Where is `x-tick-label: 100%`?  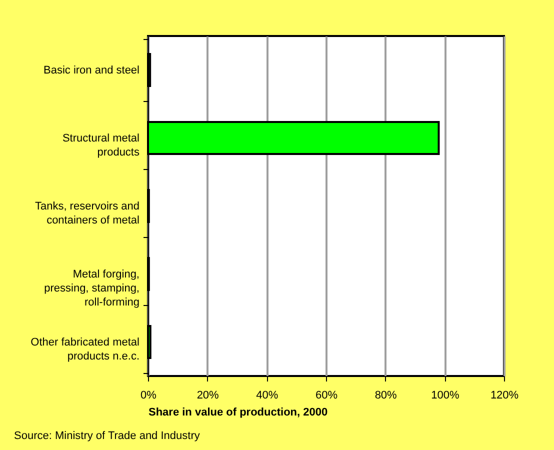 x-tick-label: 100% is located at coordinates (445, 396).